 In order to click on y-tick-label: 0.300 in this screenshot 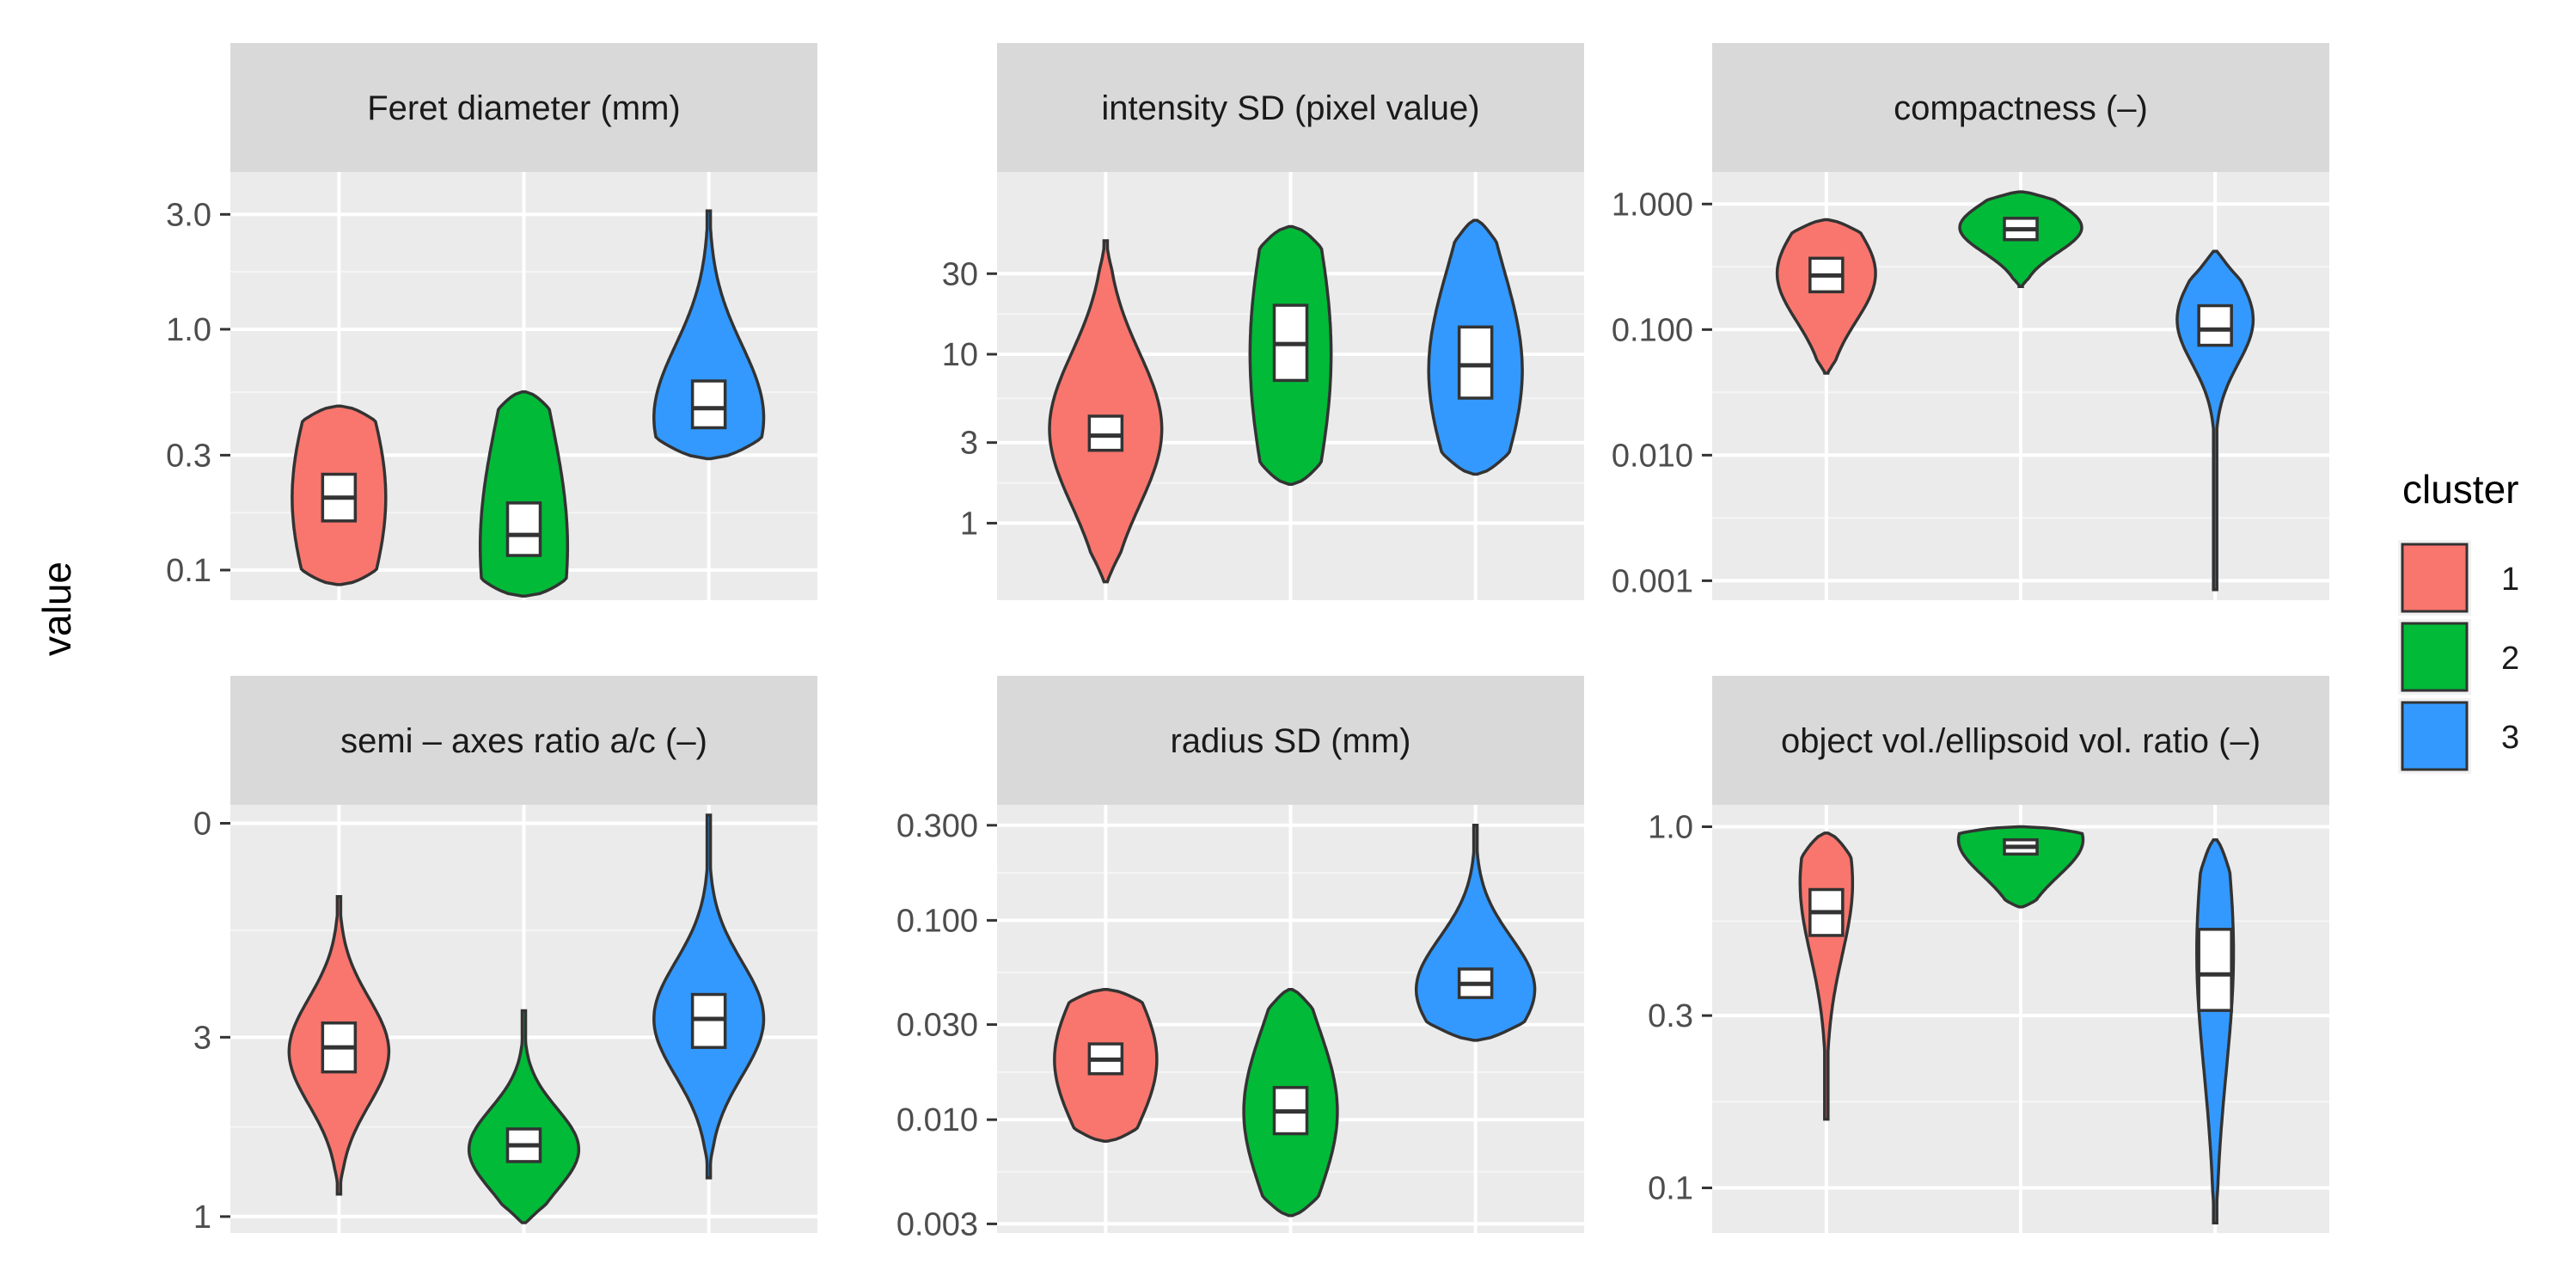, I will do `click(937, 826)`.